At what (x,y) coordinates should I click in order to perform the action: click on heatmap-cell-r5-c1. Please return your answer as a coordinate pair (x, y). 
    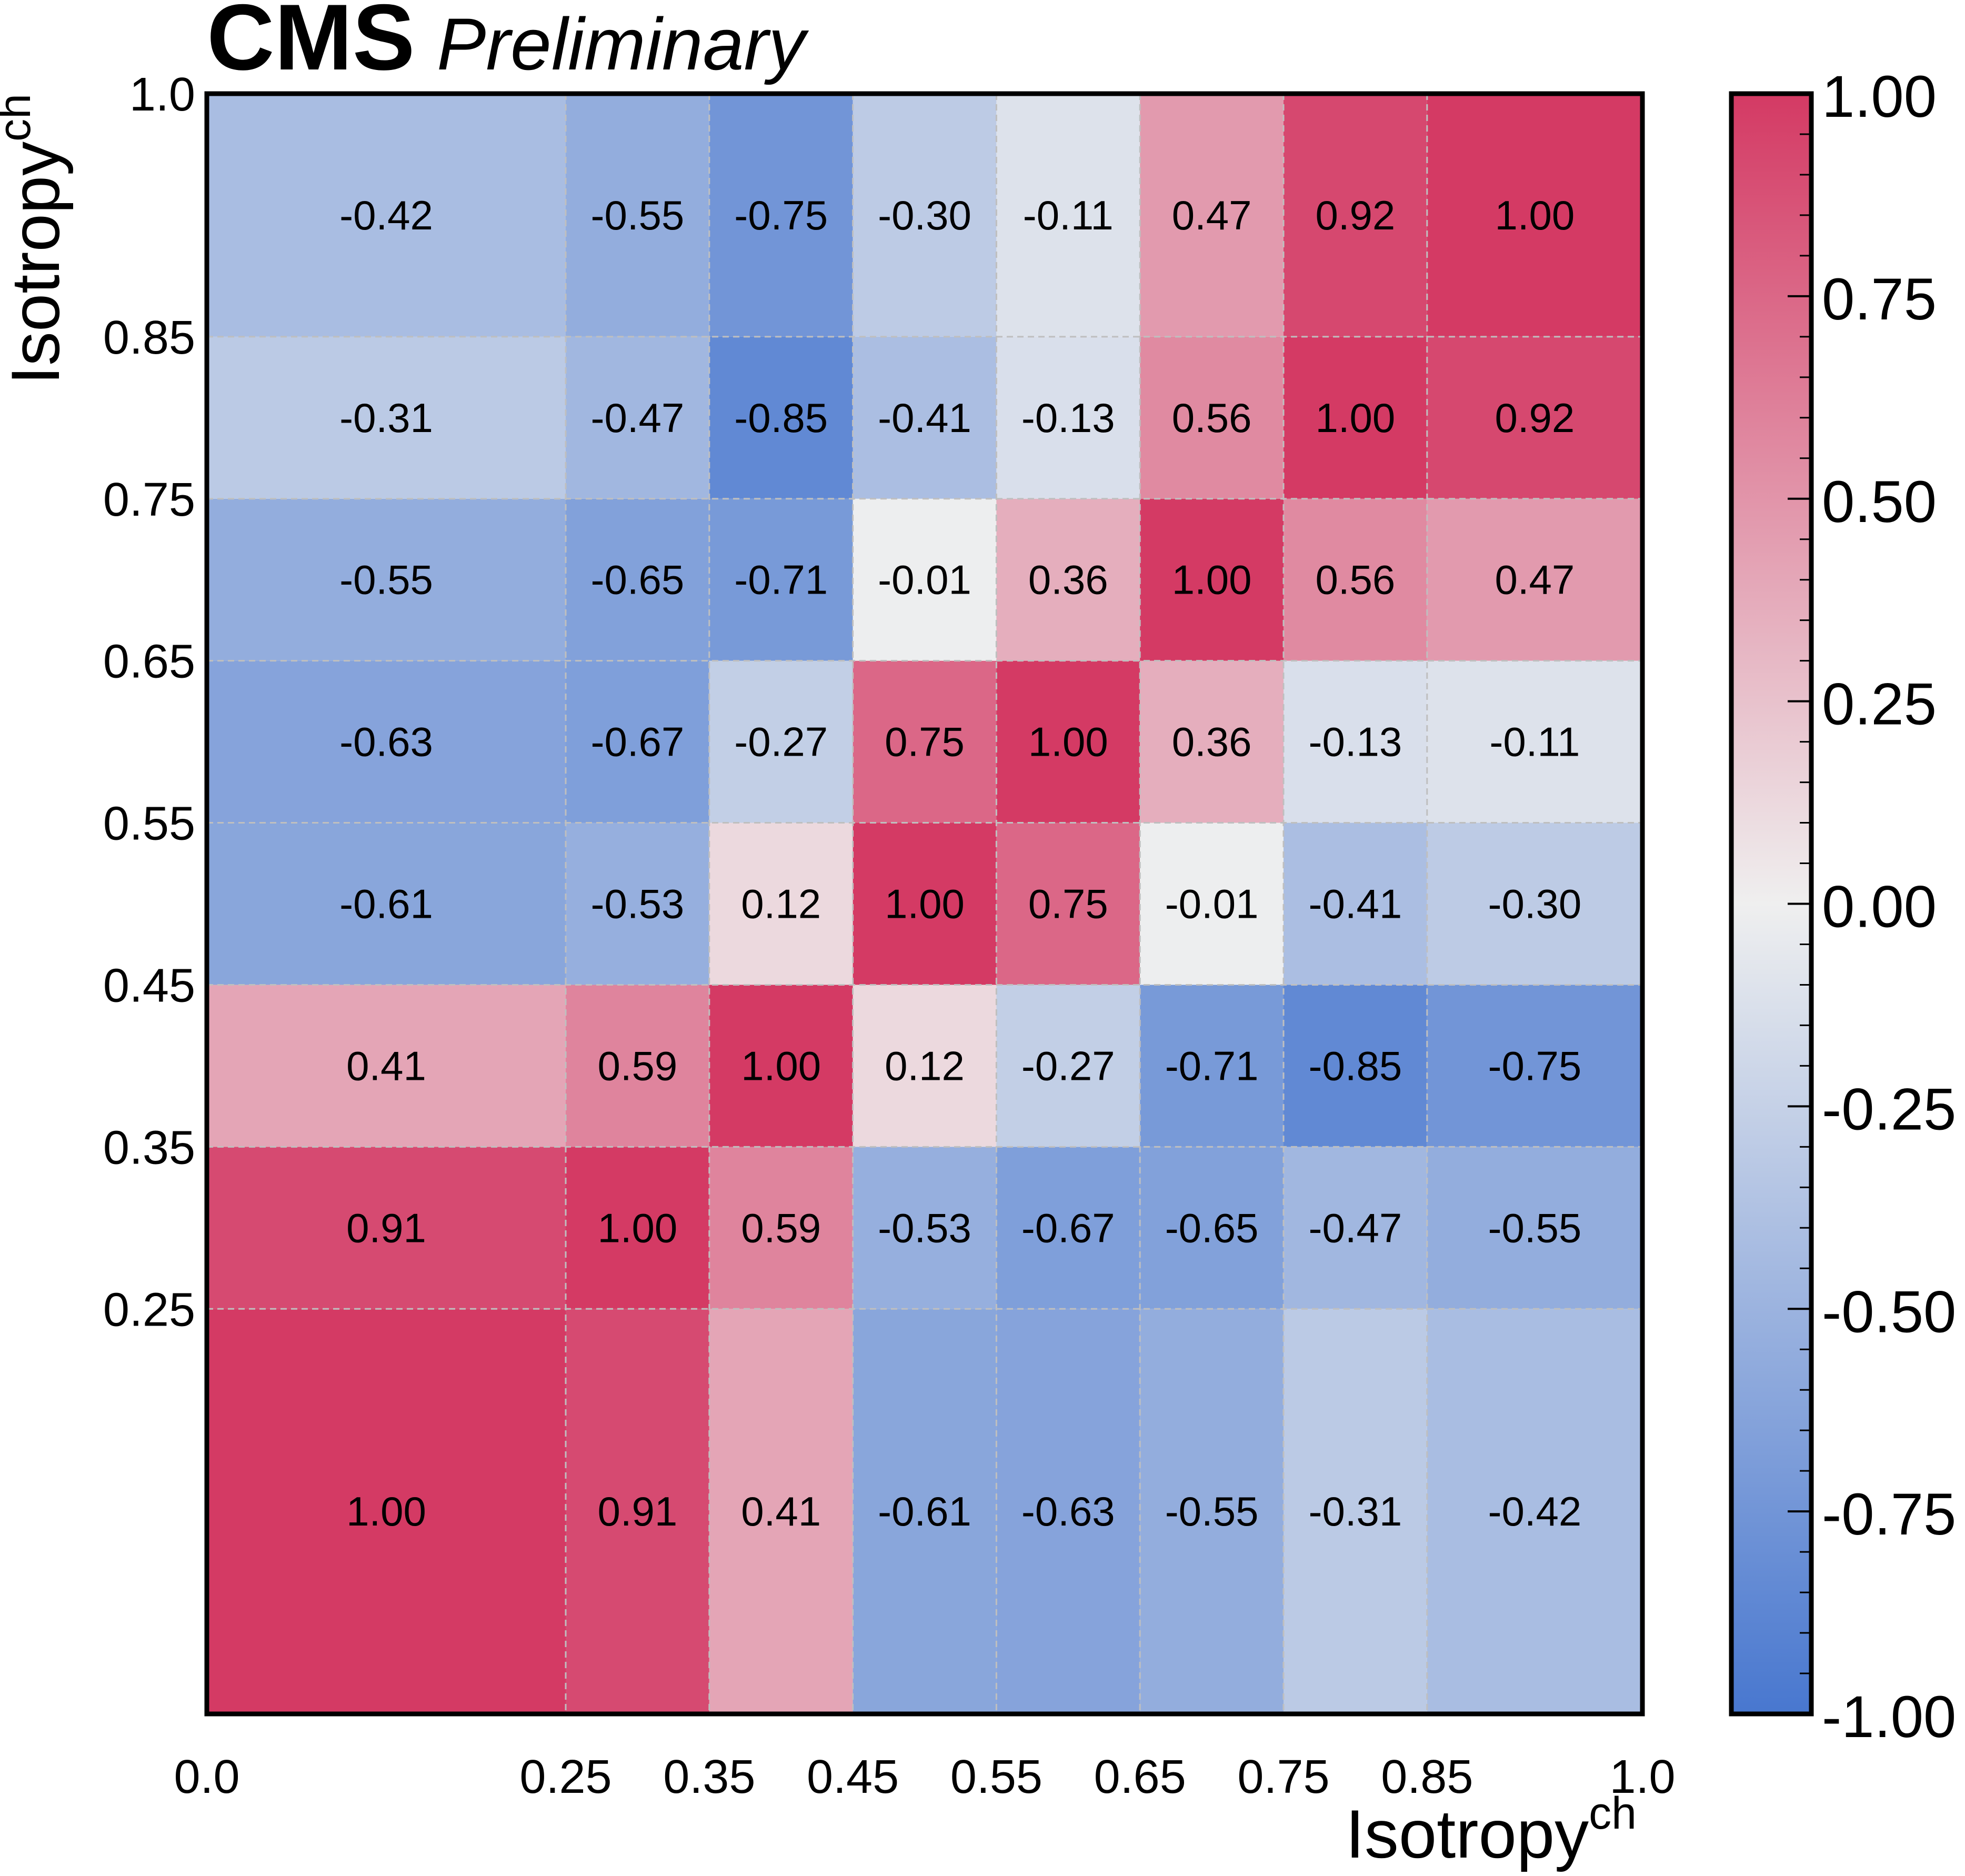
    Looking at the image, I should click on (637, 579).